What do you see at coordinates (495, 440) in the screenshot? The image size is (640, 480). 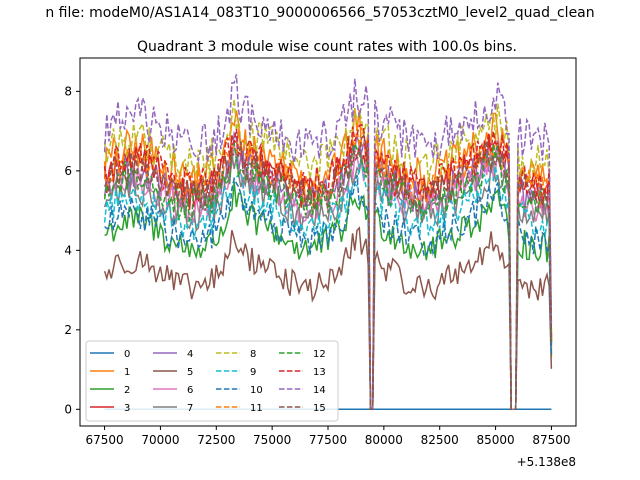 I see `x-tick-label: 85000` at bounding box center [495, 440].